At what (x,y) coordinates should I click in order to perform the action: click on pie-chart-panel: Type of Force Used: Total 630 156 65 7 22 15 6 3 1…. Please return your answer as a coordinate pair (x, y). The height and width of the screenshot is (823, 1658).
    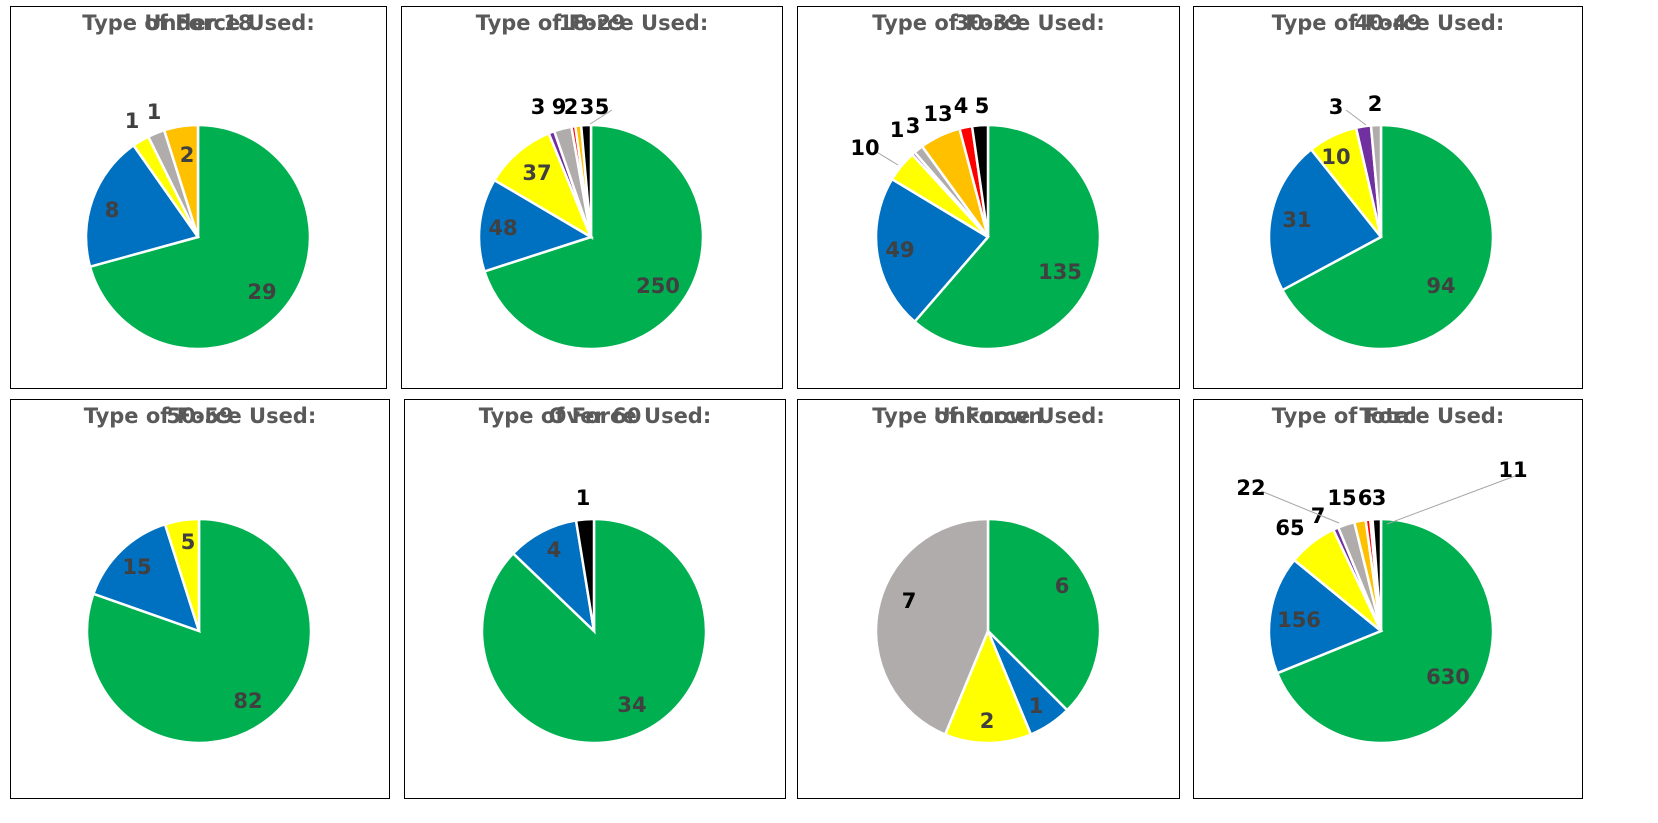
    Looking at the image, I should click on (1388, 599).